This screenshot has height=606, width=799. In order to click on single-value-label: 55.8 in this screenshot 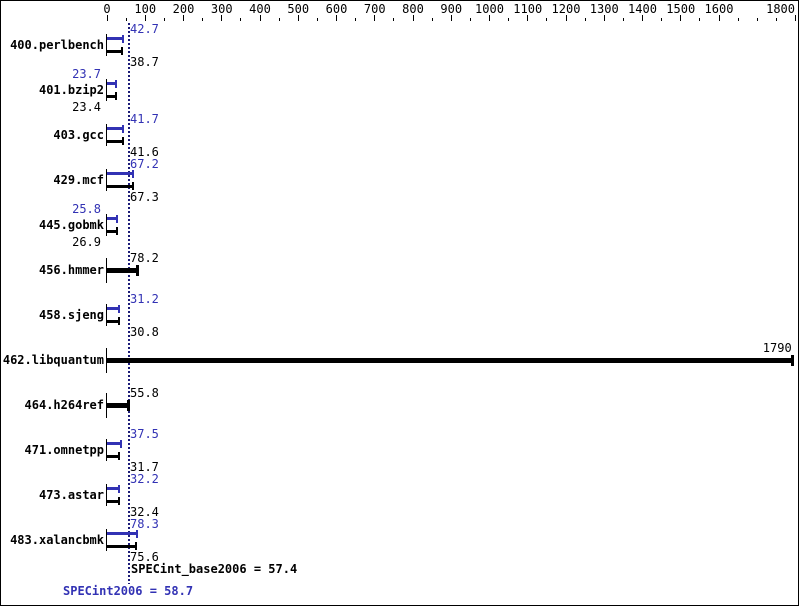, I will do `click(144, 393)`.